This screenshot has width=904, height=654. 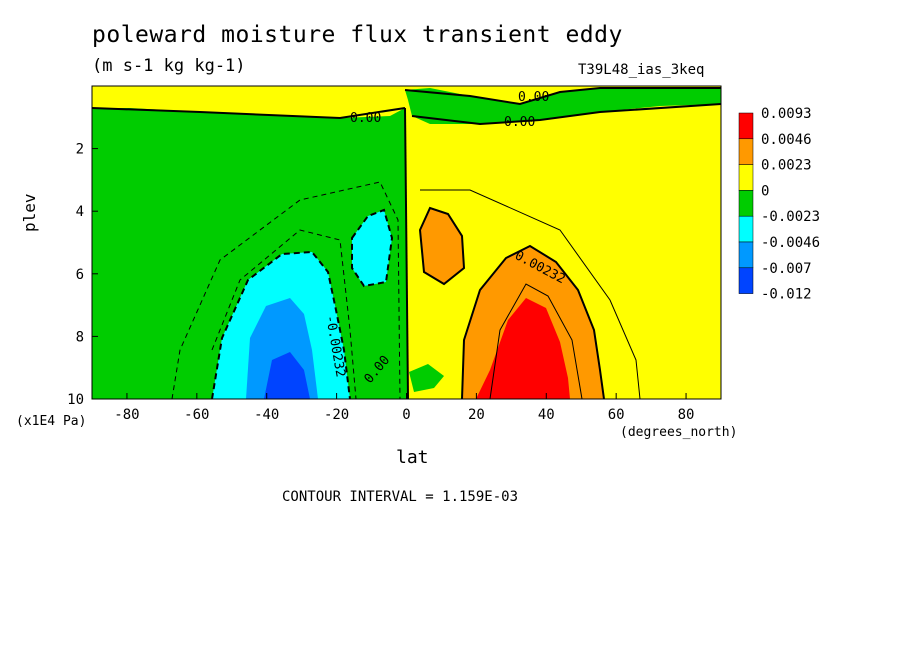 What do you see at coordinates (523, 348) in the screenshot?
I see `fill-red` at bounding box center [523, 348].